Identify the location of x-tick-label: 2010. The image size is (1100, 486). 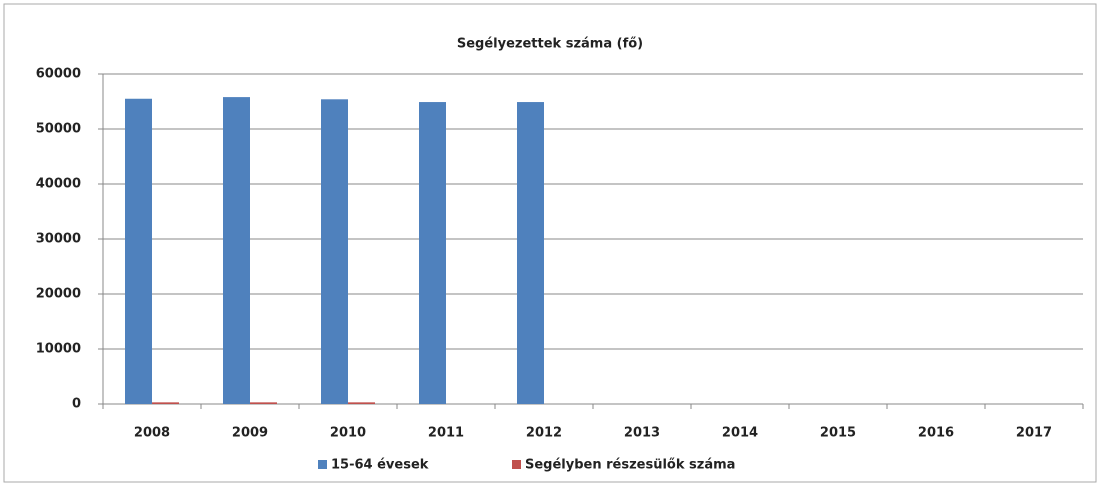
(348, 433).